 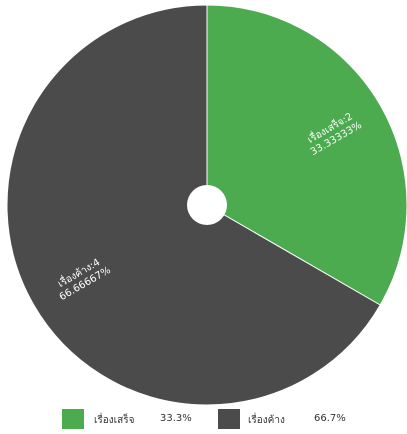 I want to click on legend-swatch-pending, so click(x=229, y=419).